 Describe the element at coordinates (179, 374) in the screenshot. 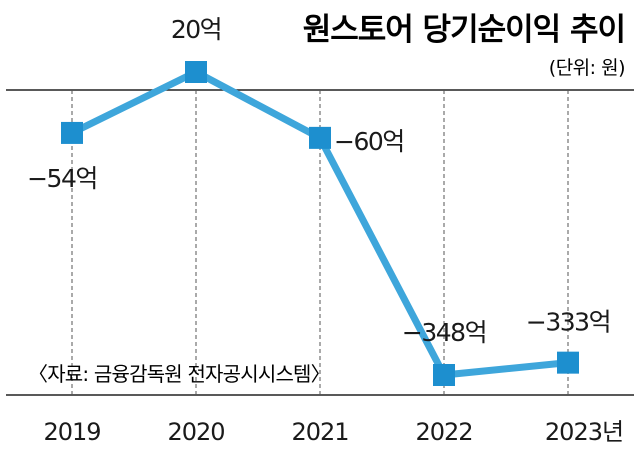

I see `source-note: 〈자료: 금융감독원 전자공시시스템〉` at that location.